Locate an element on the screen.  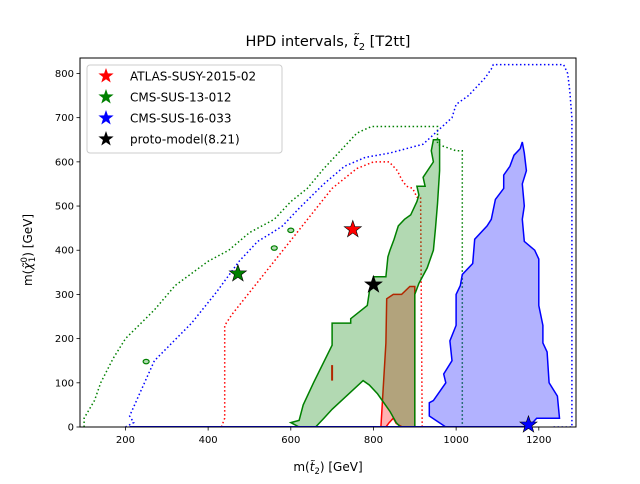
y-tick-label: 200 is located at coordinates (64, 339).